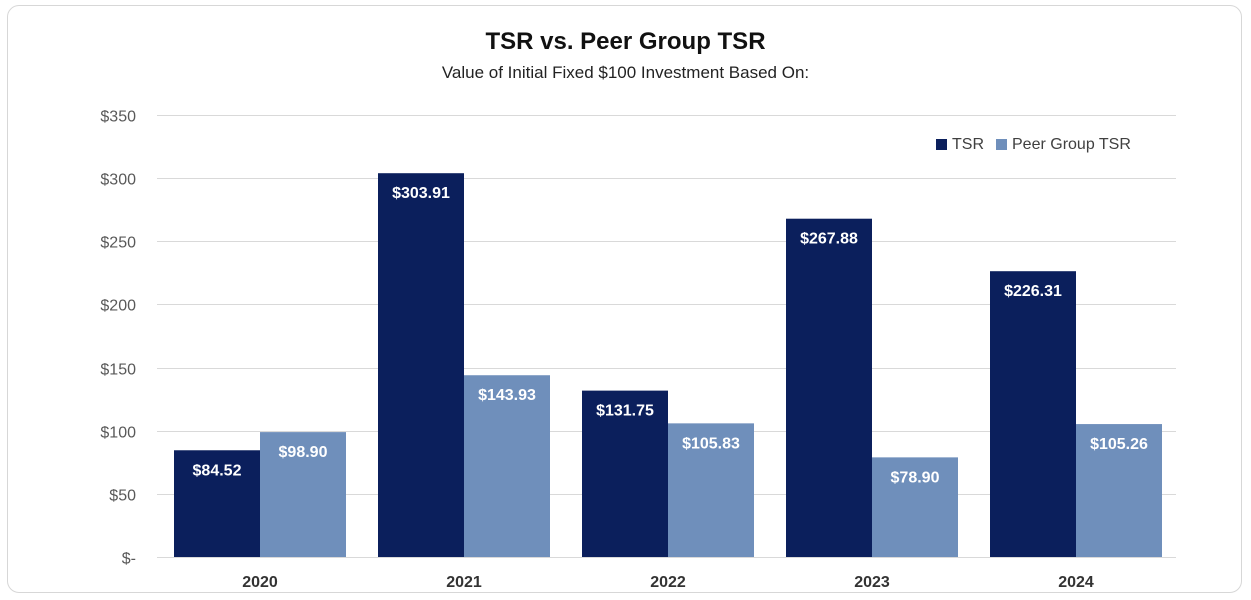  What do you see at coordinates (303, 452) in the screenshot?
I see `peer-value-label-2020: $98.90` at bounding box center [303, 452].